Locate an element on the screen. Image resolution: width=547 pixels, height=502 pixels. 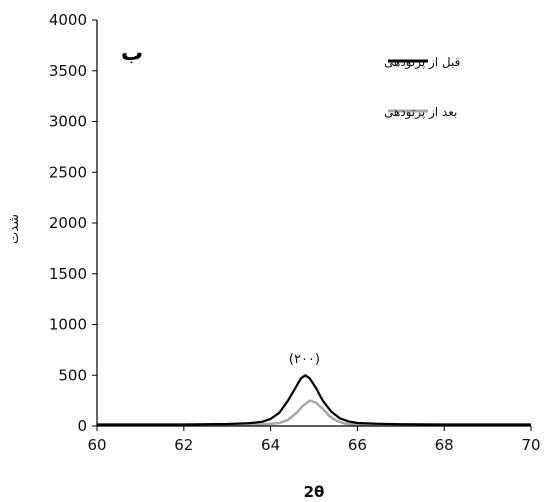
y-axis-title: شدت is located at coordinates (14, 229).